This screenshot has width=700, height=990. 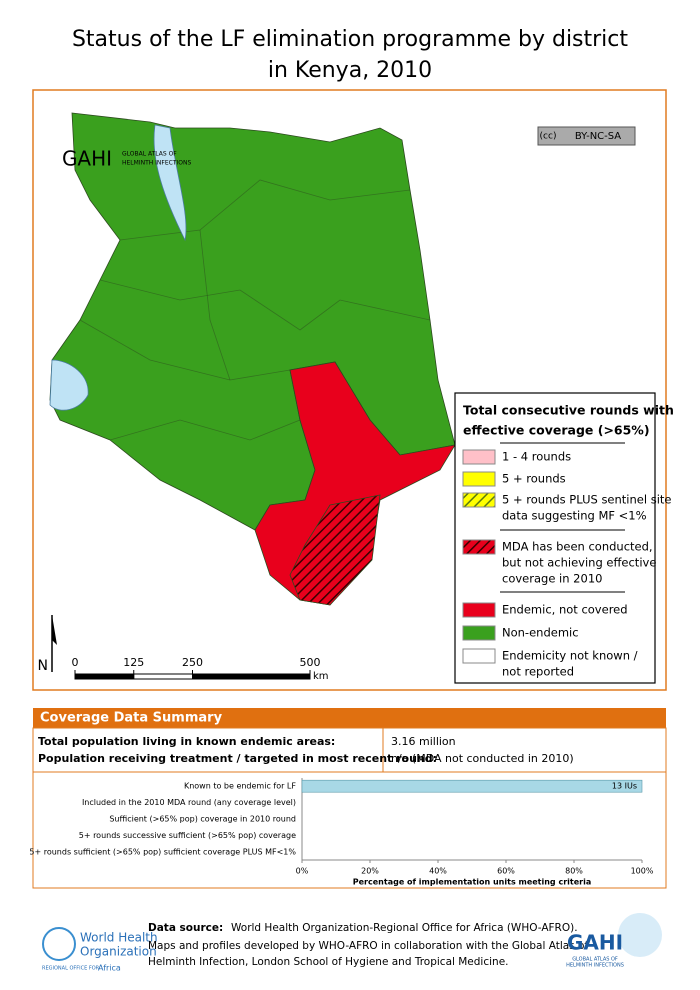 I want to click on bar, so click(x=472, y=786).